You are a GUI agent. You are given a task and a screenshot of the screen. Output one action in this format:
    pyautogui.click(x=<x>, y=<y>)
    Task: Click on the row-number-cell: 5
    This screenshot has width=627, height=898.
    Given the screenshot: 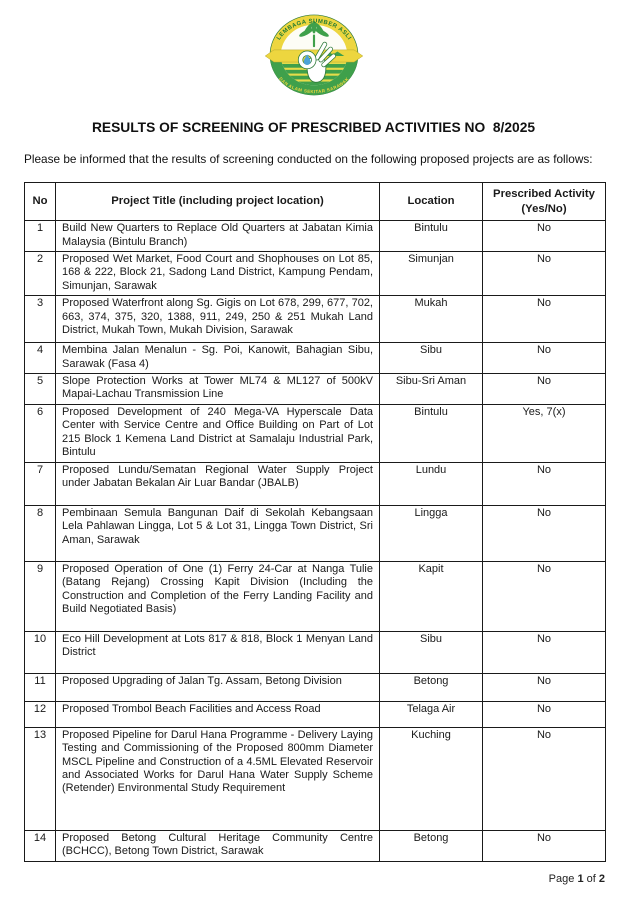 What is the action you would take?
    pyautogui.click(x=40, y=388)
    